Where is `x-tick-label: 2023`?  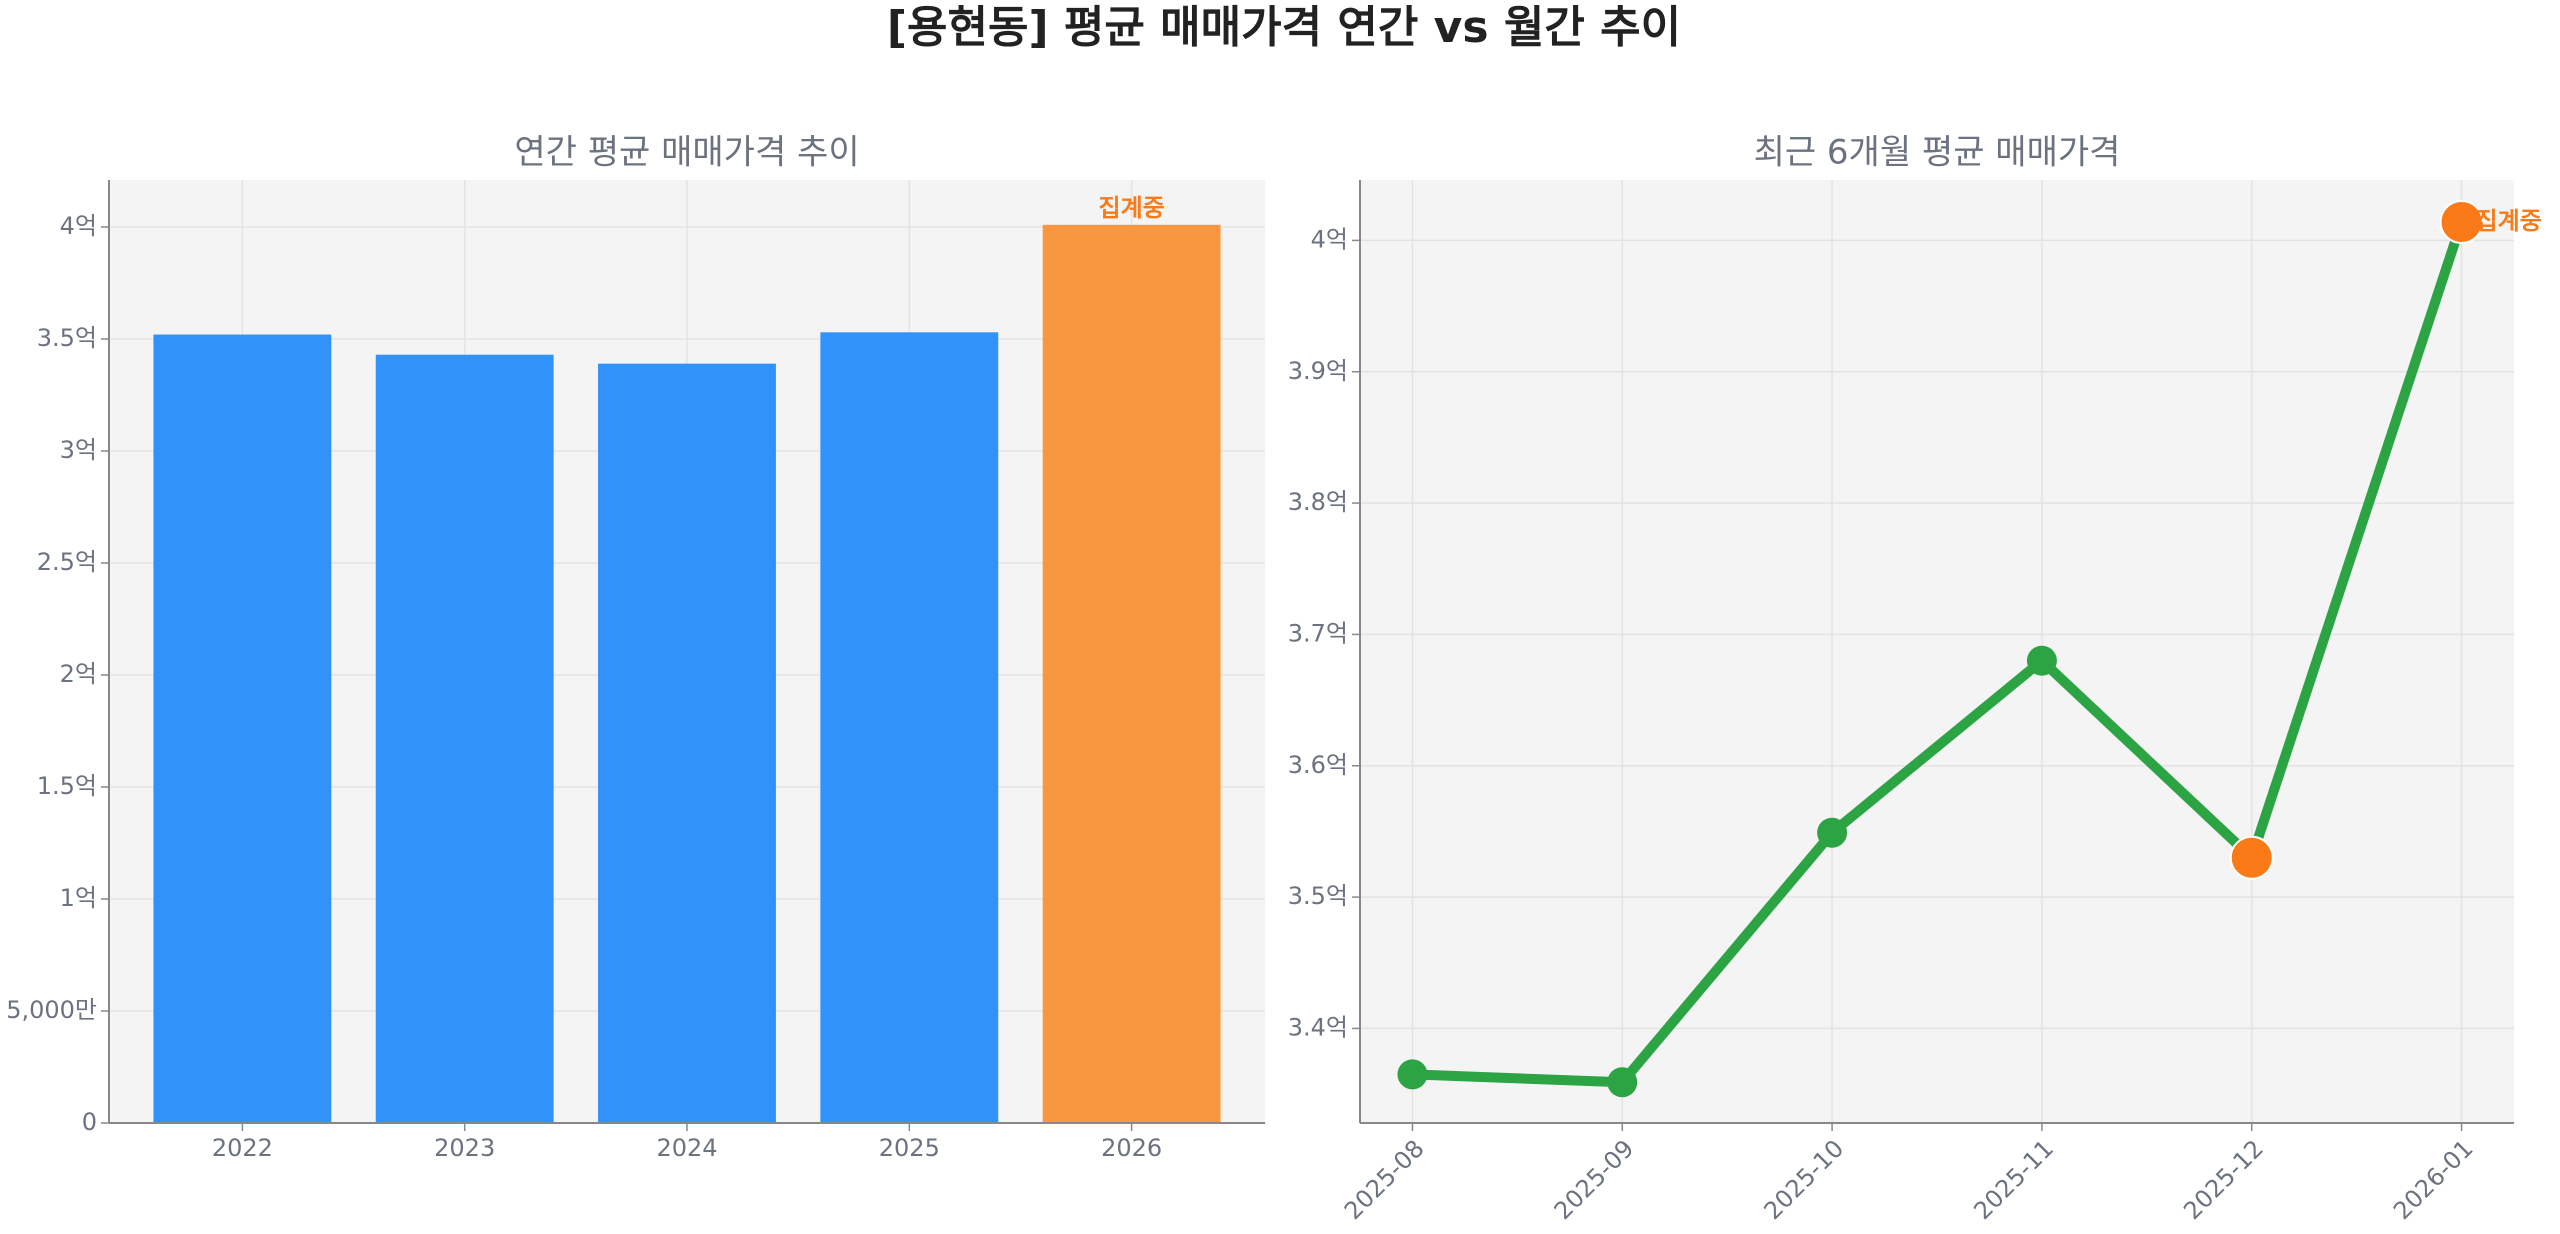
x-tick-label: 2023 is located at coordinates (464, 1148).